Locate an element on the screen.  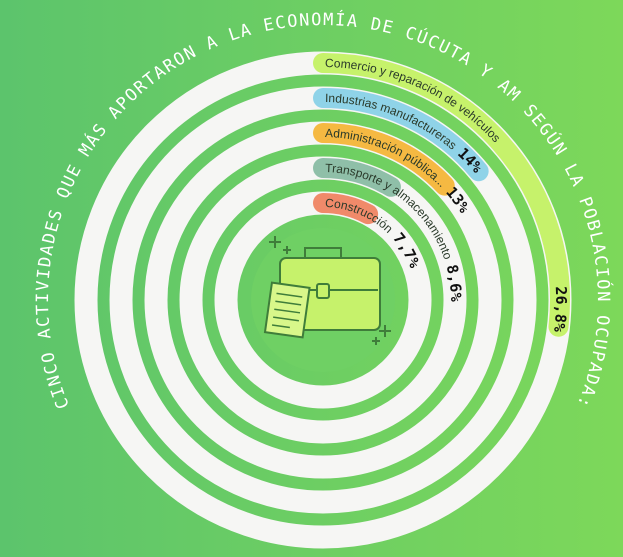
value-text: 26,8% is located at coordinates (560, 309).